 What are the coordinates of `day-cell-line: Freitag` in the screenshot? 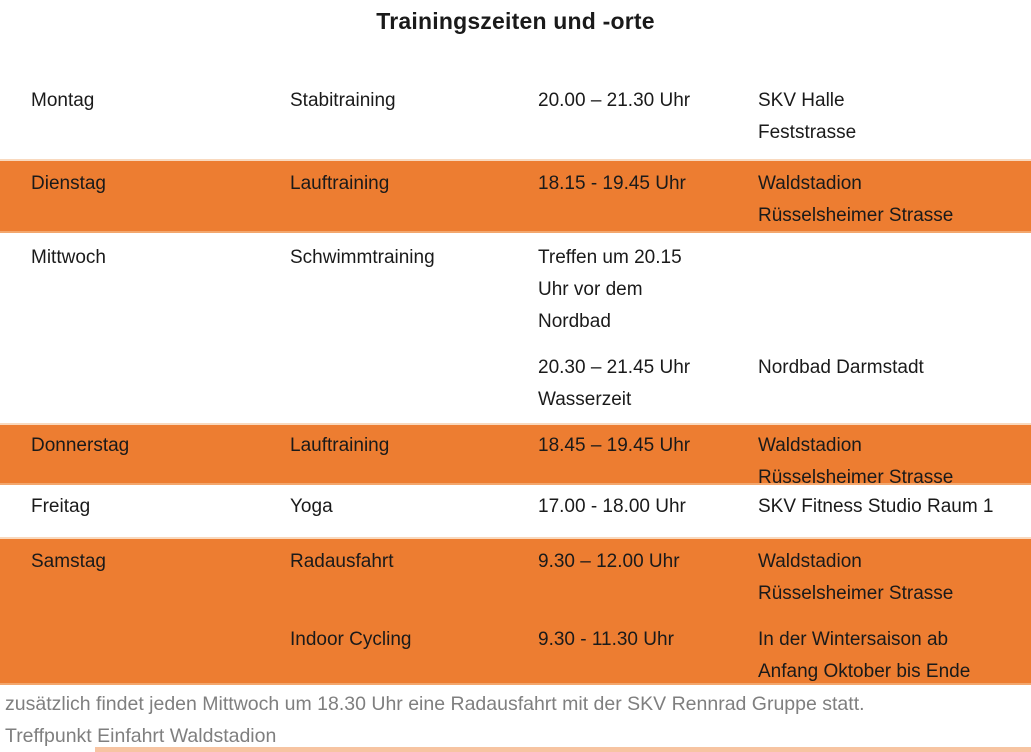 It's located at (61, 506).